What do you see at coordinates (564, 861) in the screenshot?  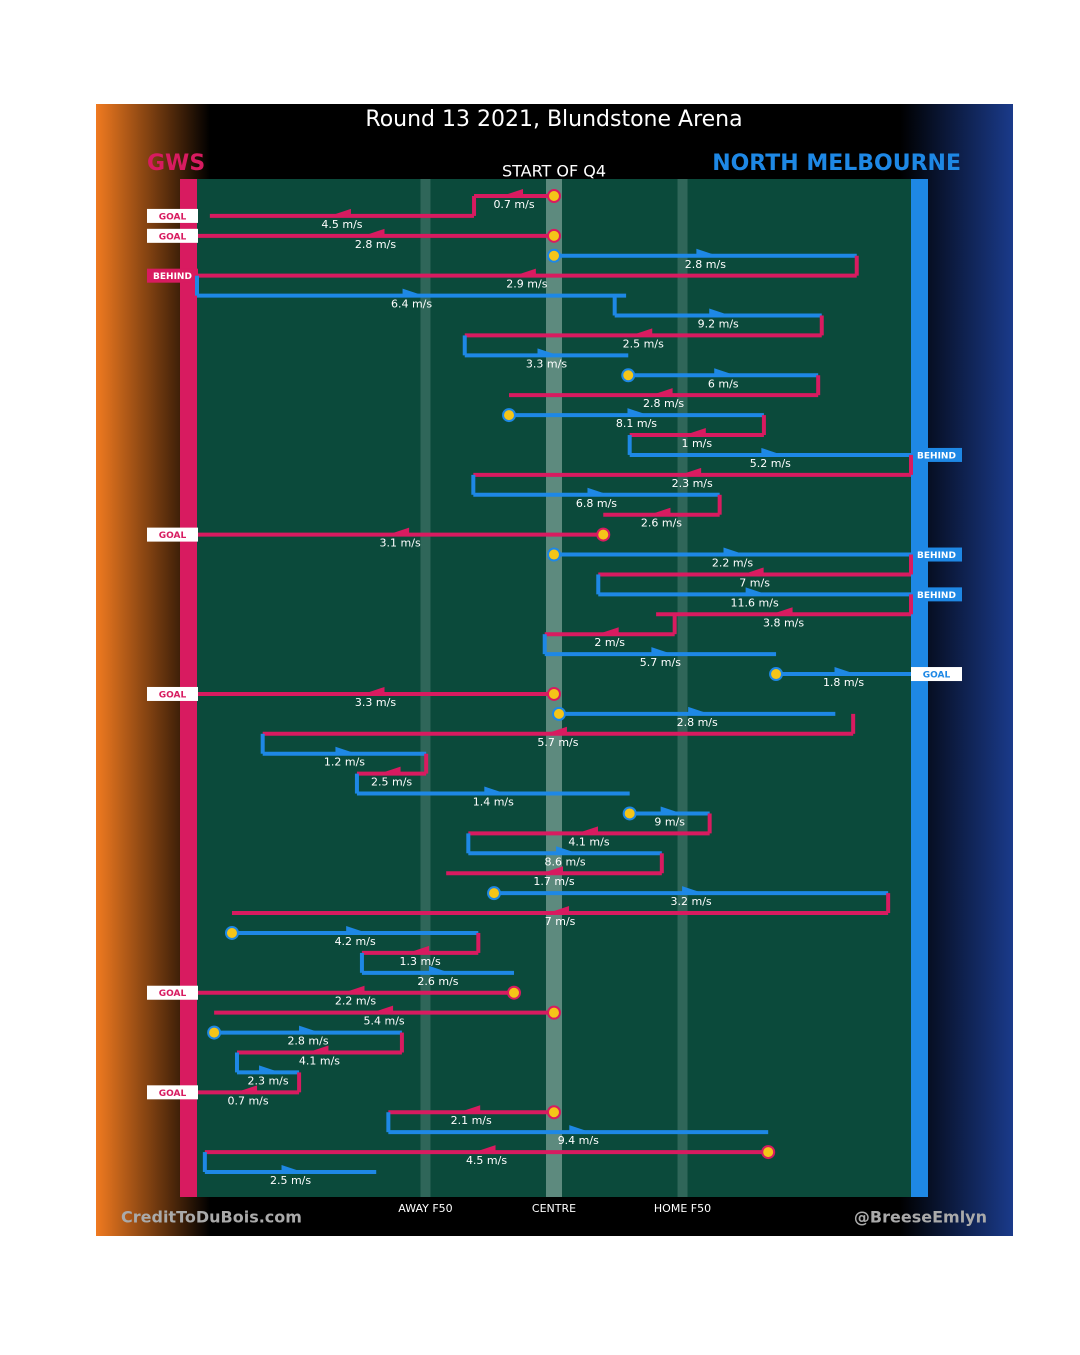 I see `speed-label: 8.6 m/s` at bounding box center [564, 861].